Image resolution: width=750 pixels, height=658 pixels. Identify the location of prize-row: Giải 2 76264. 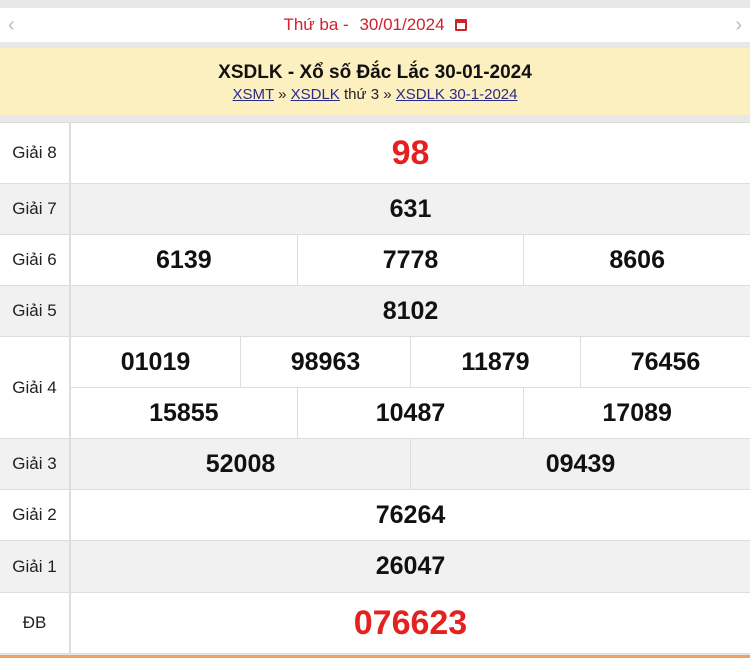
(375, 515).